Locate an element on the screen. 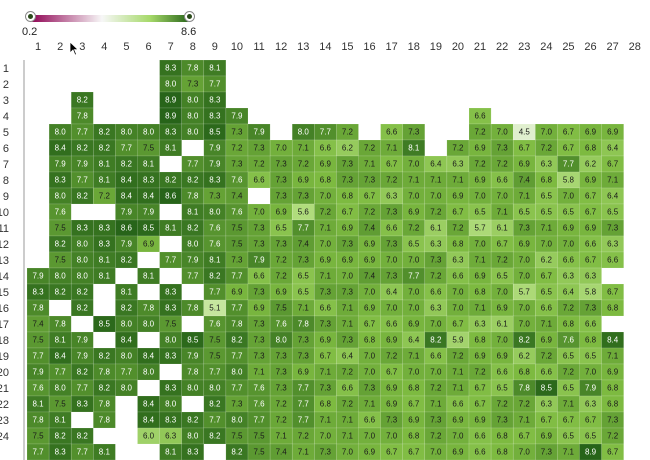 The image size is (650, 460). cell-value-label: 8.5 is located at coordinates (193, 340).